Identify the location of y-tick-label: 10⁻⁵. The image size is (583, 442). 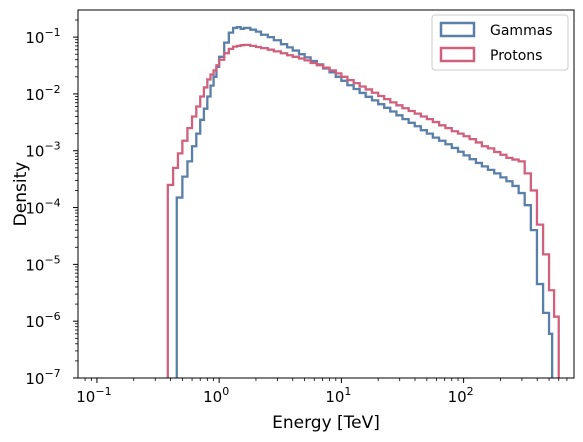
(42, 263).